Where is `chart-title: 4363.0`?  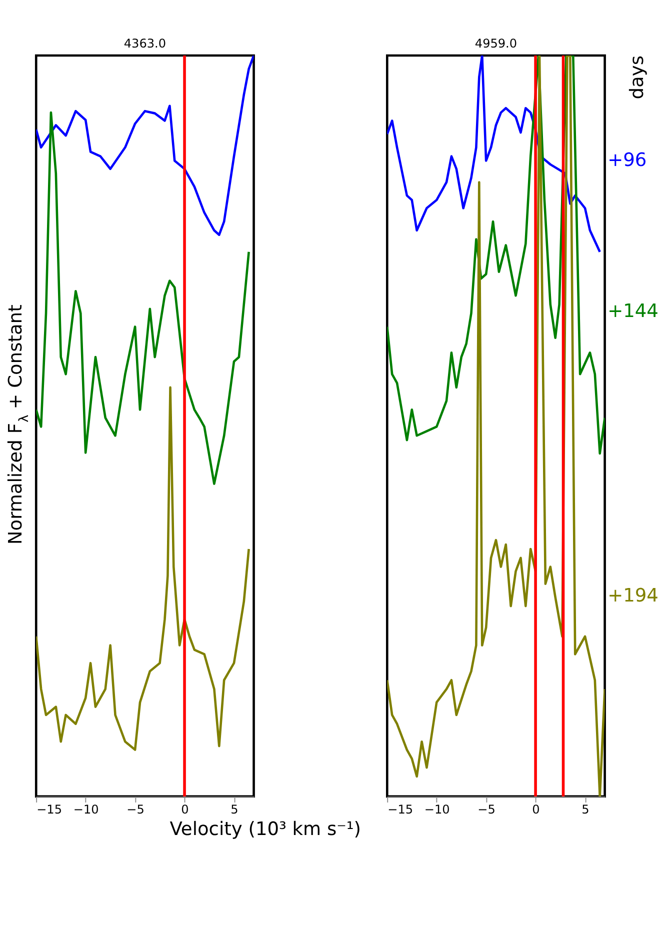
chart-title: 4363.0 is located at coordinates (145, 43).